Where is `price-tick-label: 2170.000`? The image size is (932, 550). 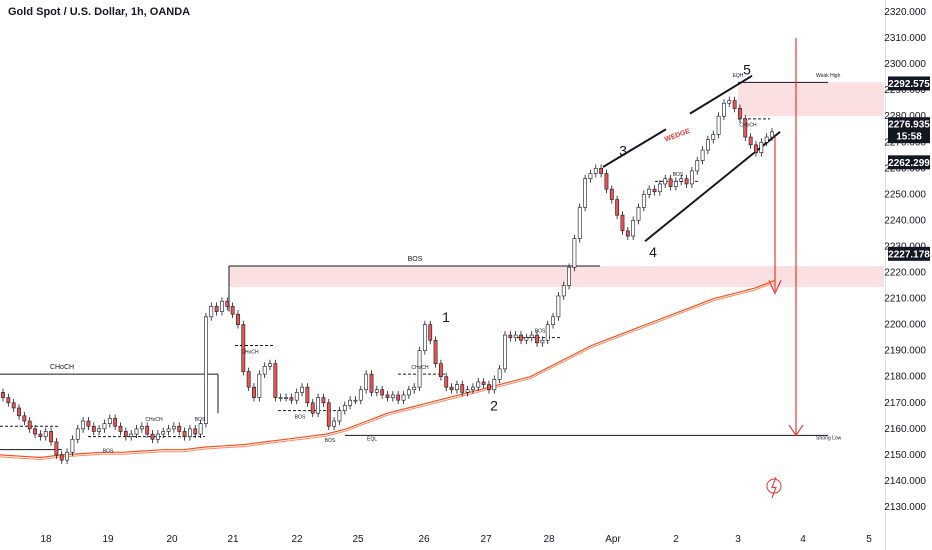 price-tick-label: 2170.000 is located at coordinates (905, 403).